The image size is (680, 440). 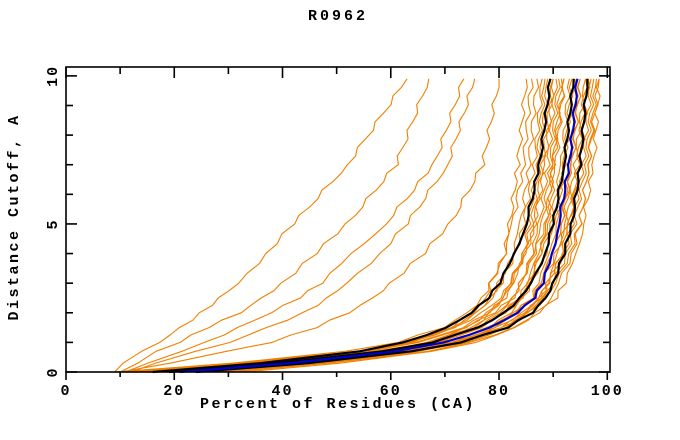 What do you see at coordinates (607, 391) in the screenshot?
I see `x-tick-label: 100` at bounding box center [607, 391].